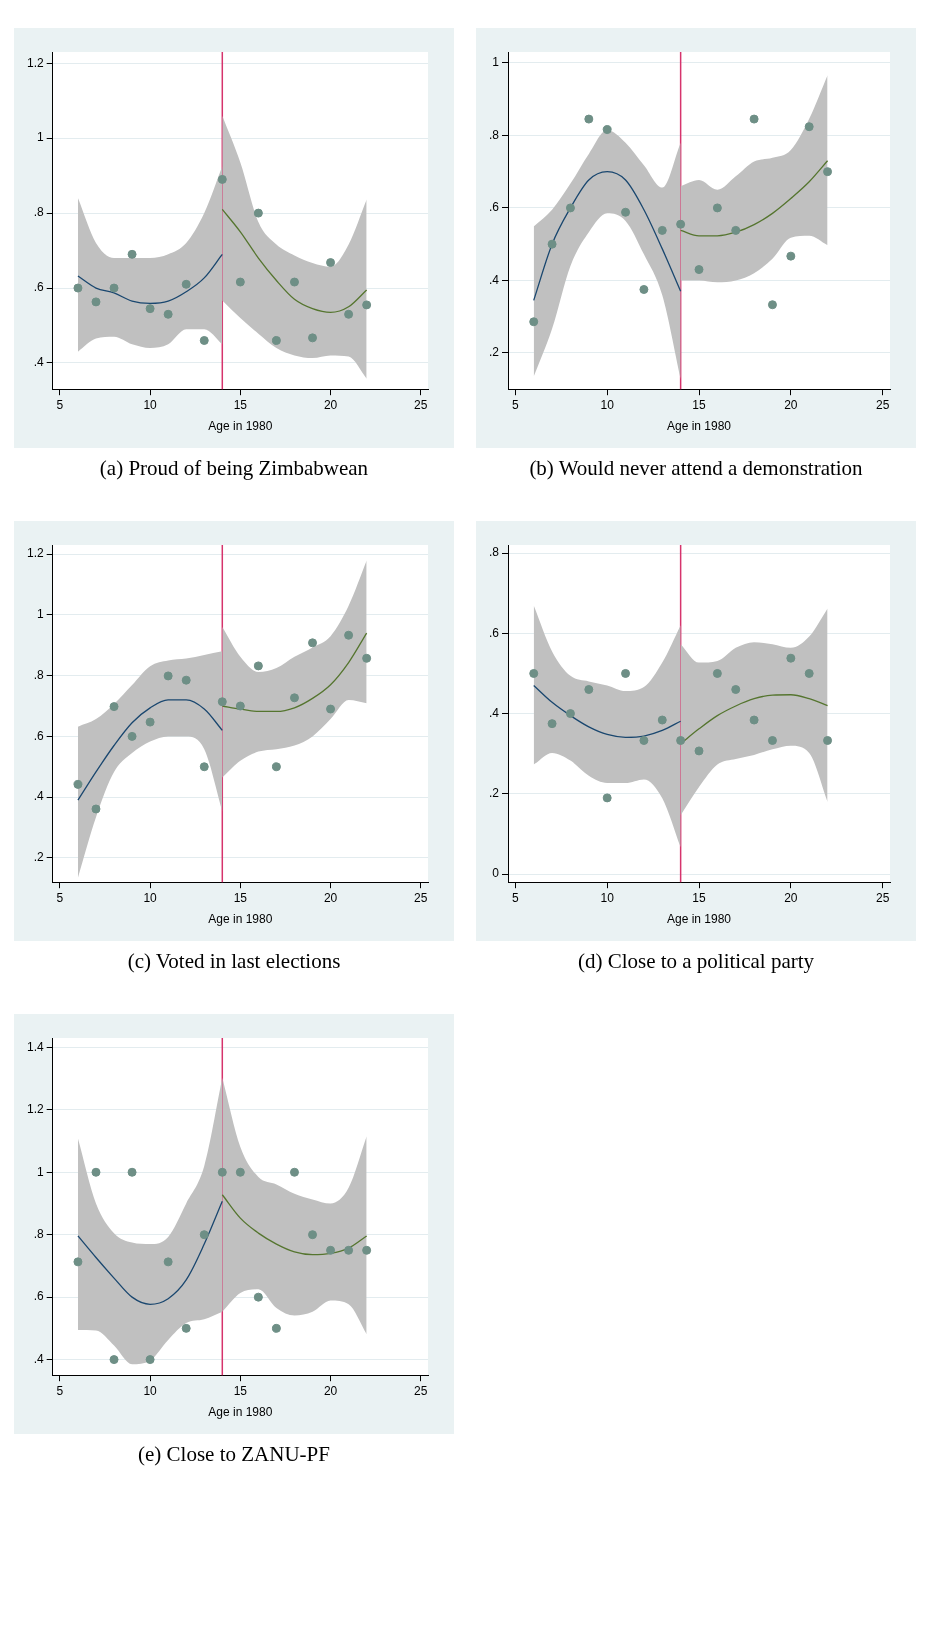 This screenshot has height=1637, width=930. I want to click on text: (a) Proud of being Zimbabwean, so click(234, 468).